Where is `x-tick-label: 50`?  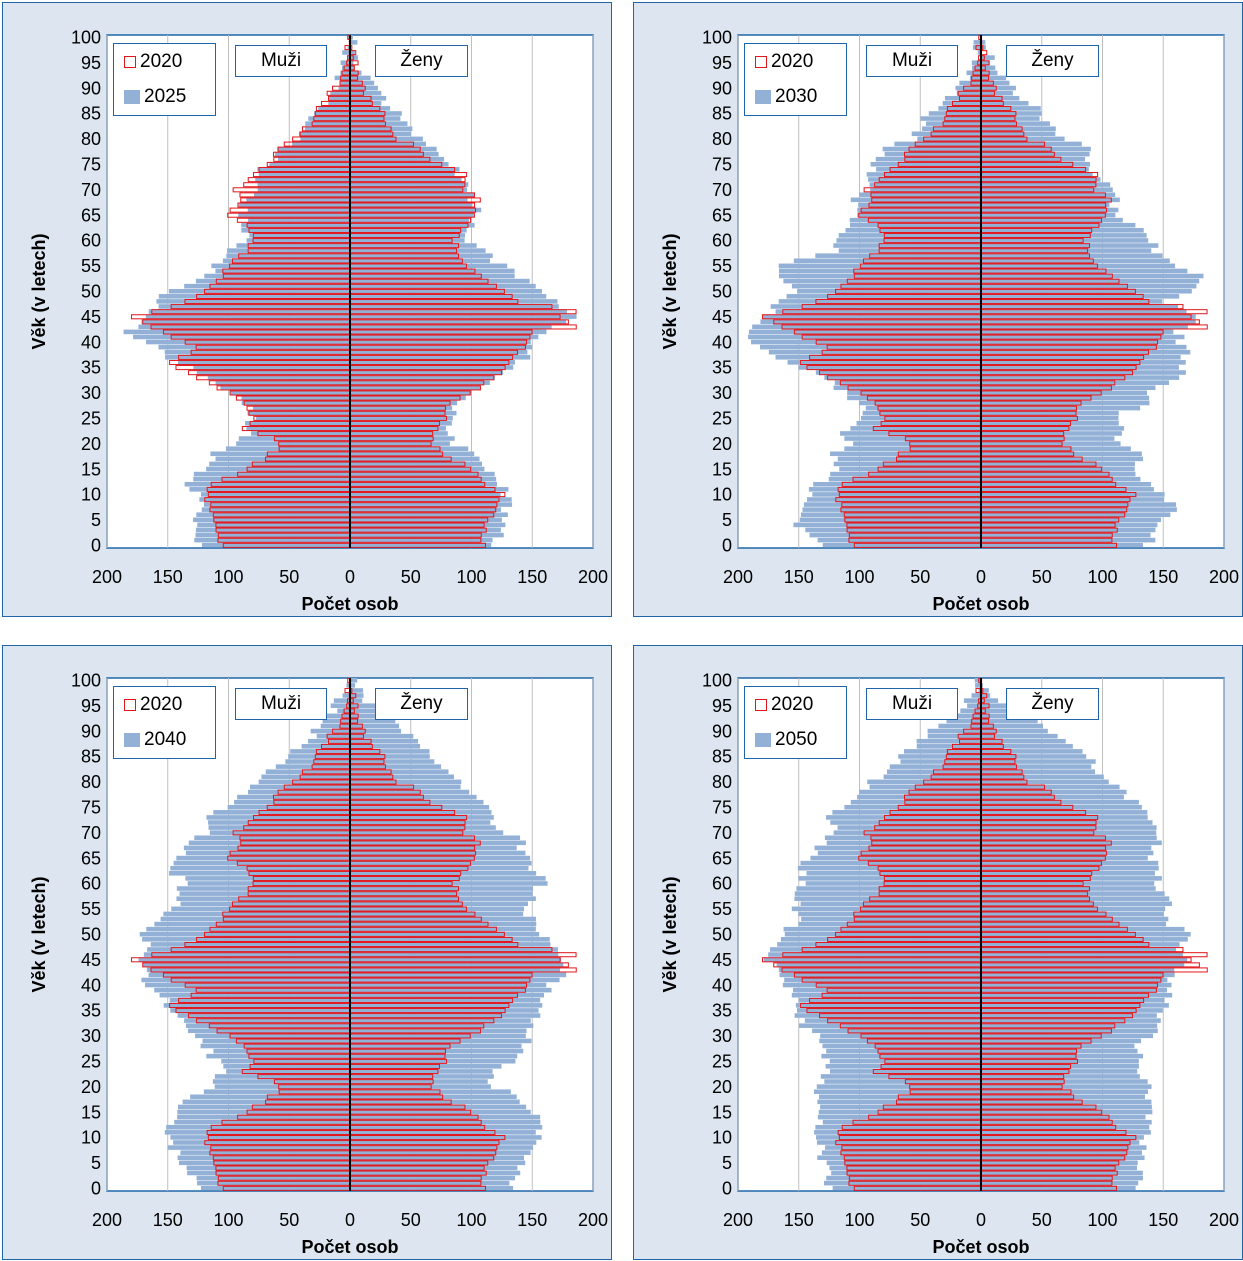
x-tick-label: 50 is located at coordinates (1042, 1220).